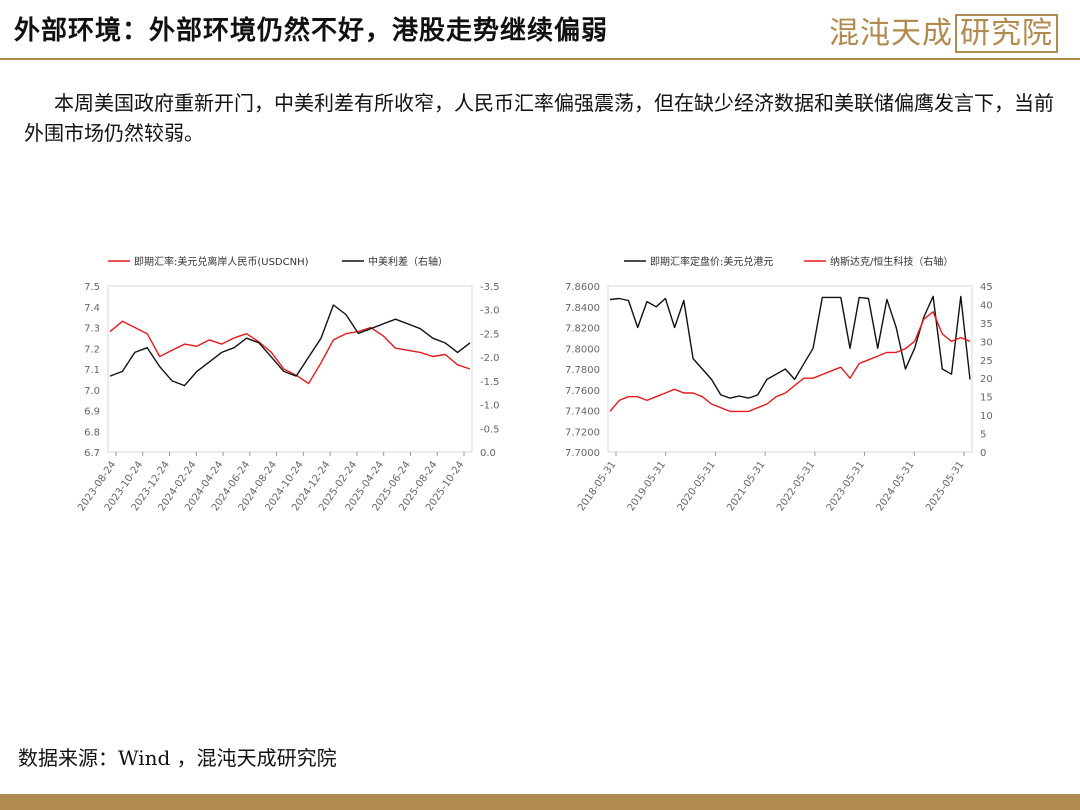  I want to click on legend-label-0: 即期汇率定盘价:美元兑港元, so click(711, 261).